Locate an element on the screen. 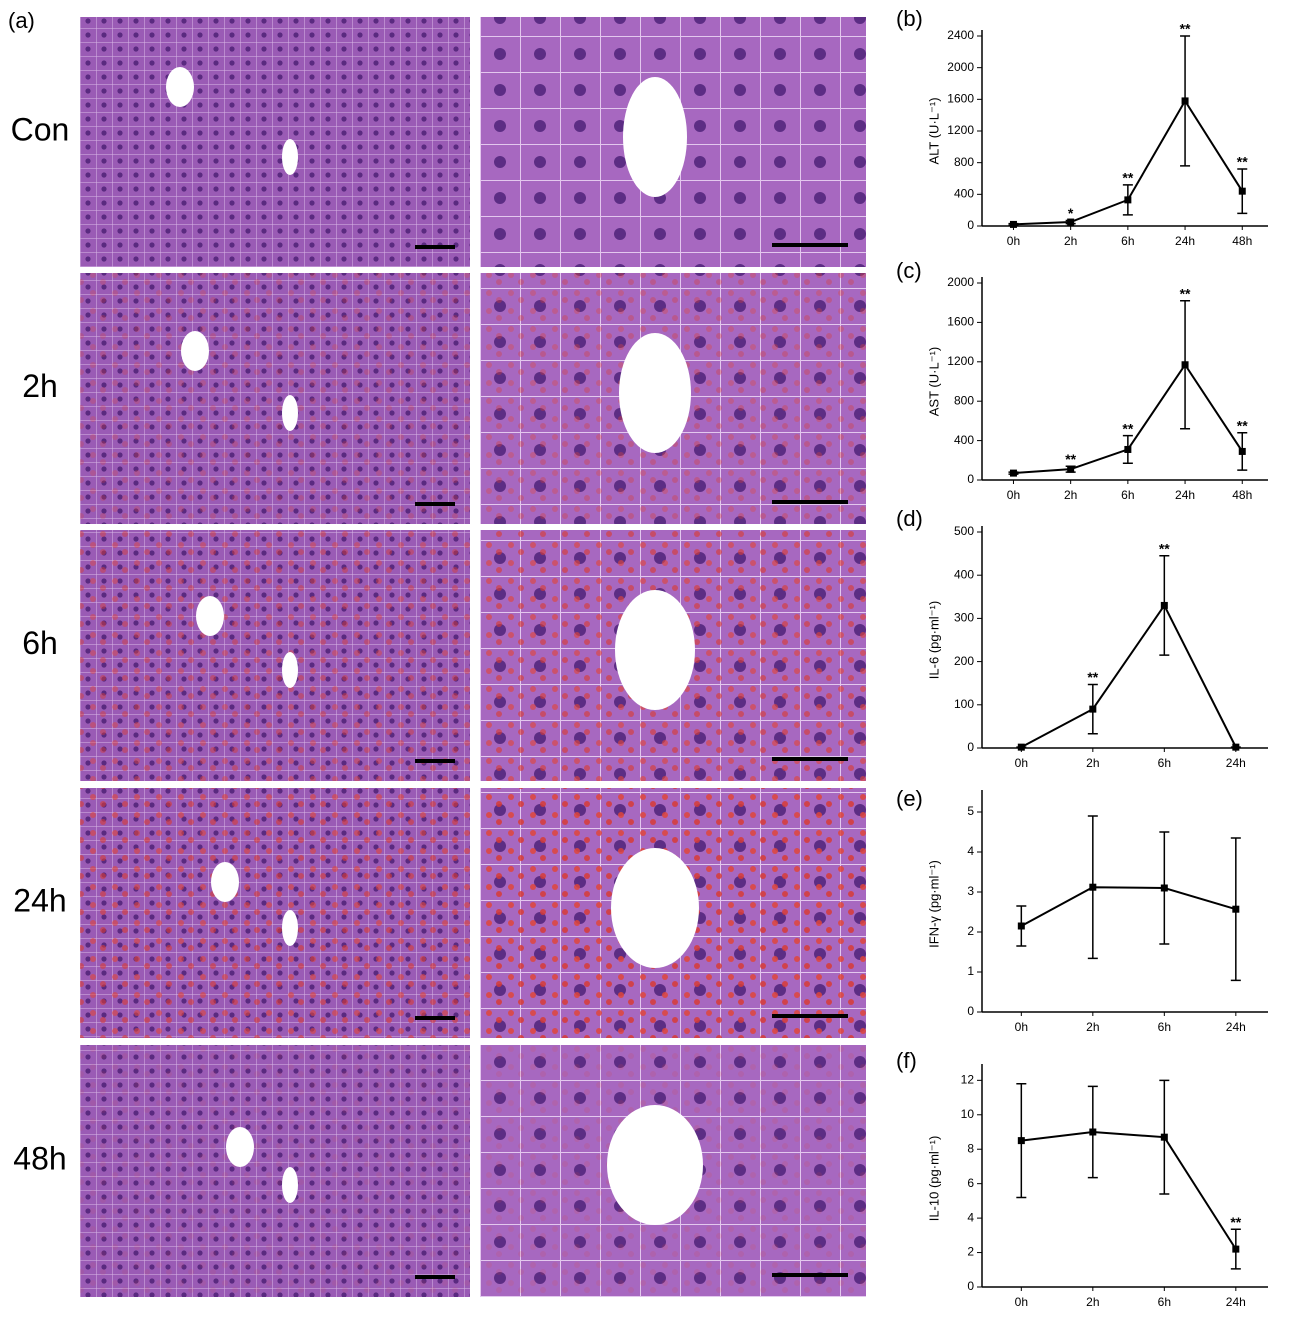  panel-label: (e) is located at coordinates (909, 798).